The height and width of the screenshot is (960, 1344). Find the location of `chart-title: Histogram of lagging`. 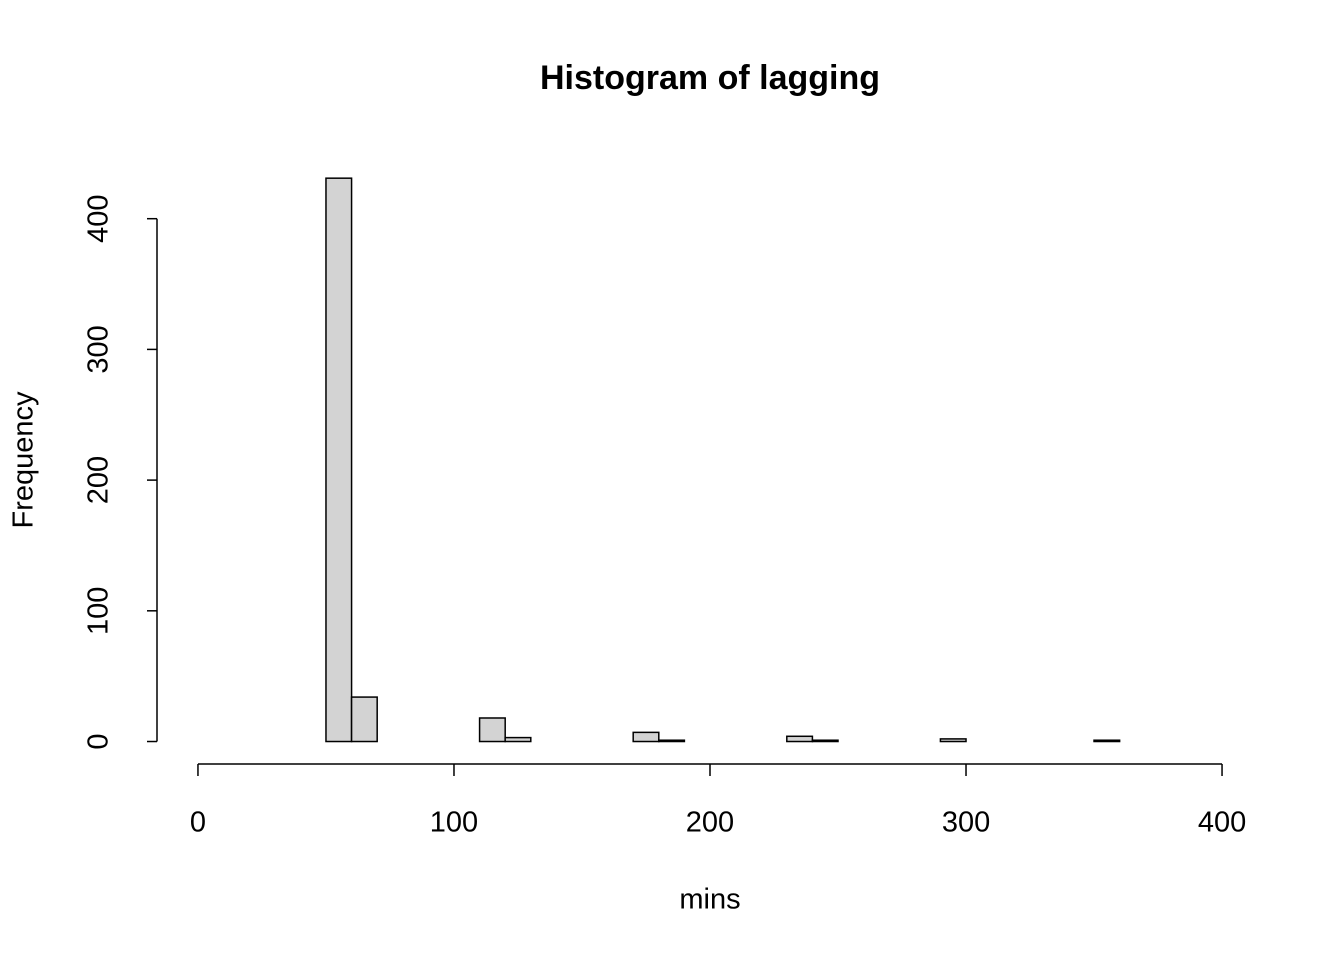

chart-title: Histogram of lagging is located at coordinates (710, 78).